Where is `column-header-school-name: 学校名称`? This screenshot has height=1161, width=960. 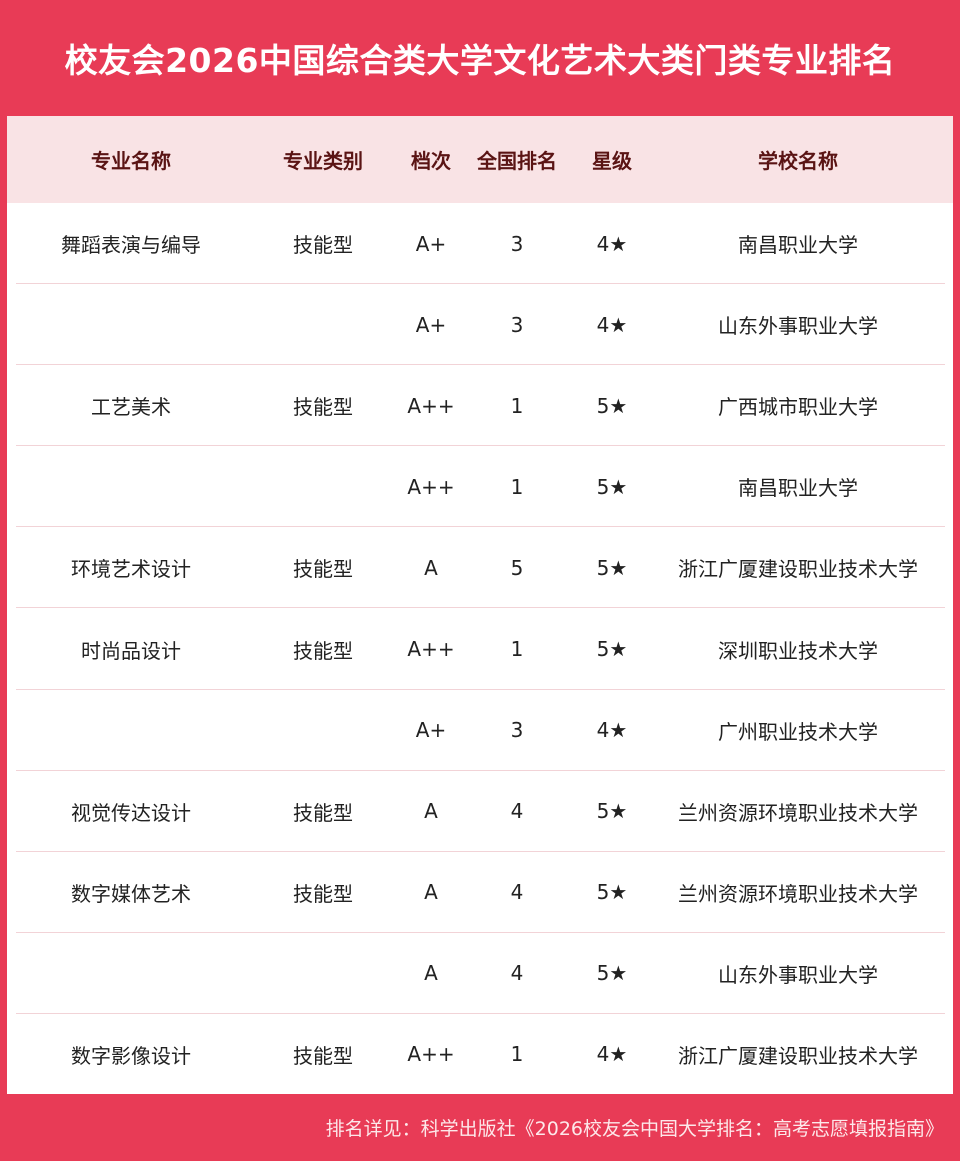
column-header-school-name: 学校名称 is located at coordinates (798, 161).